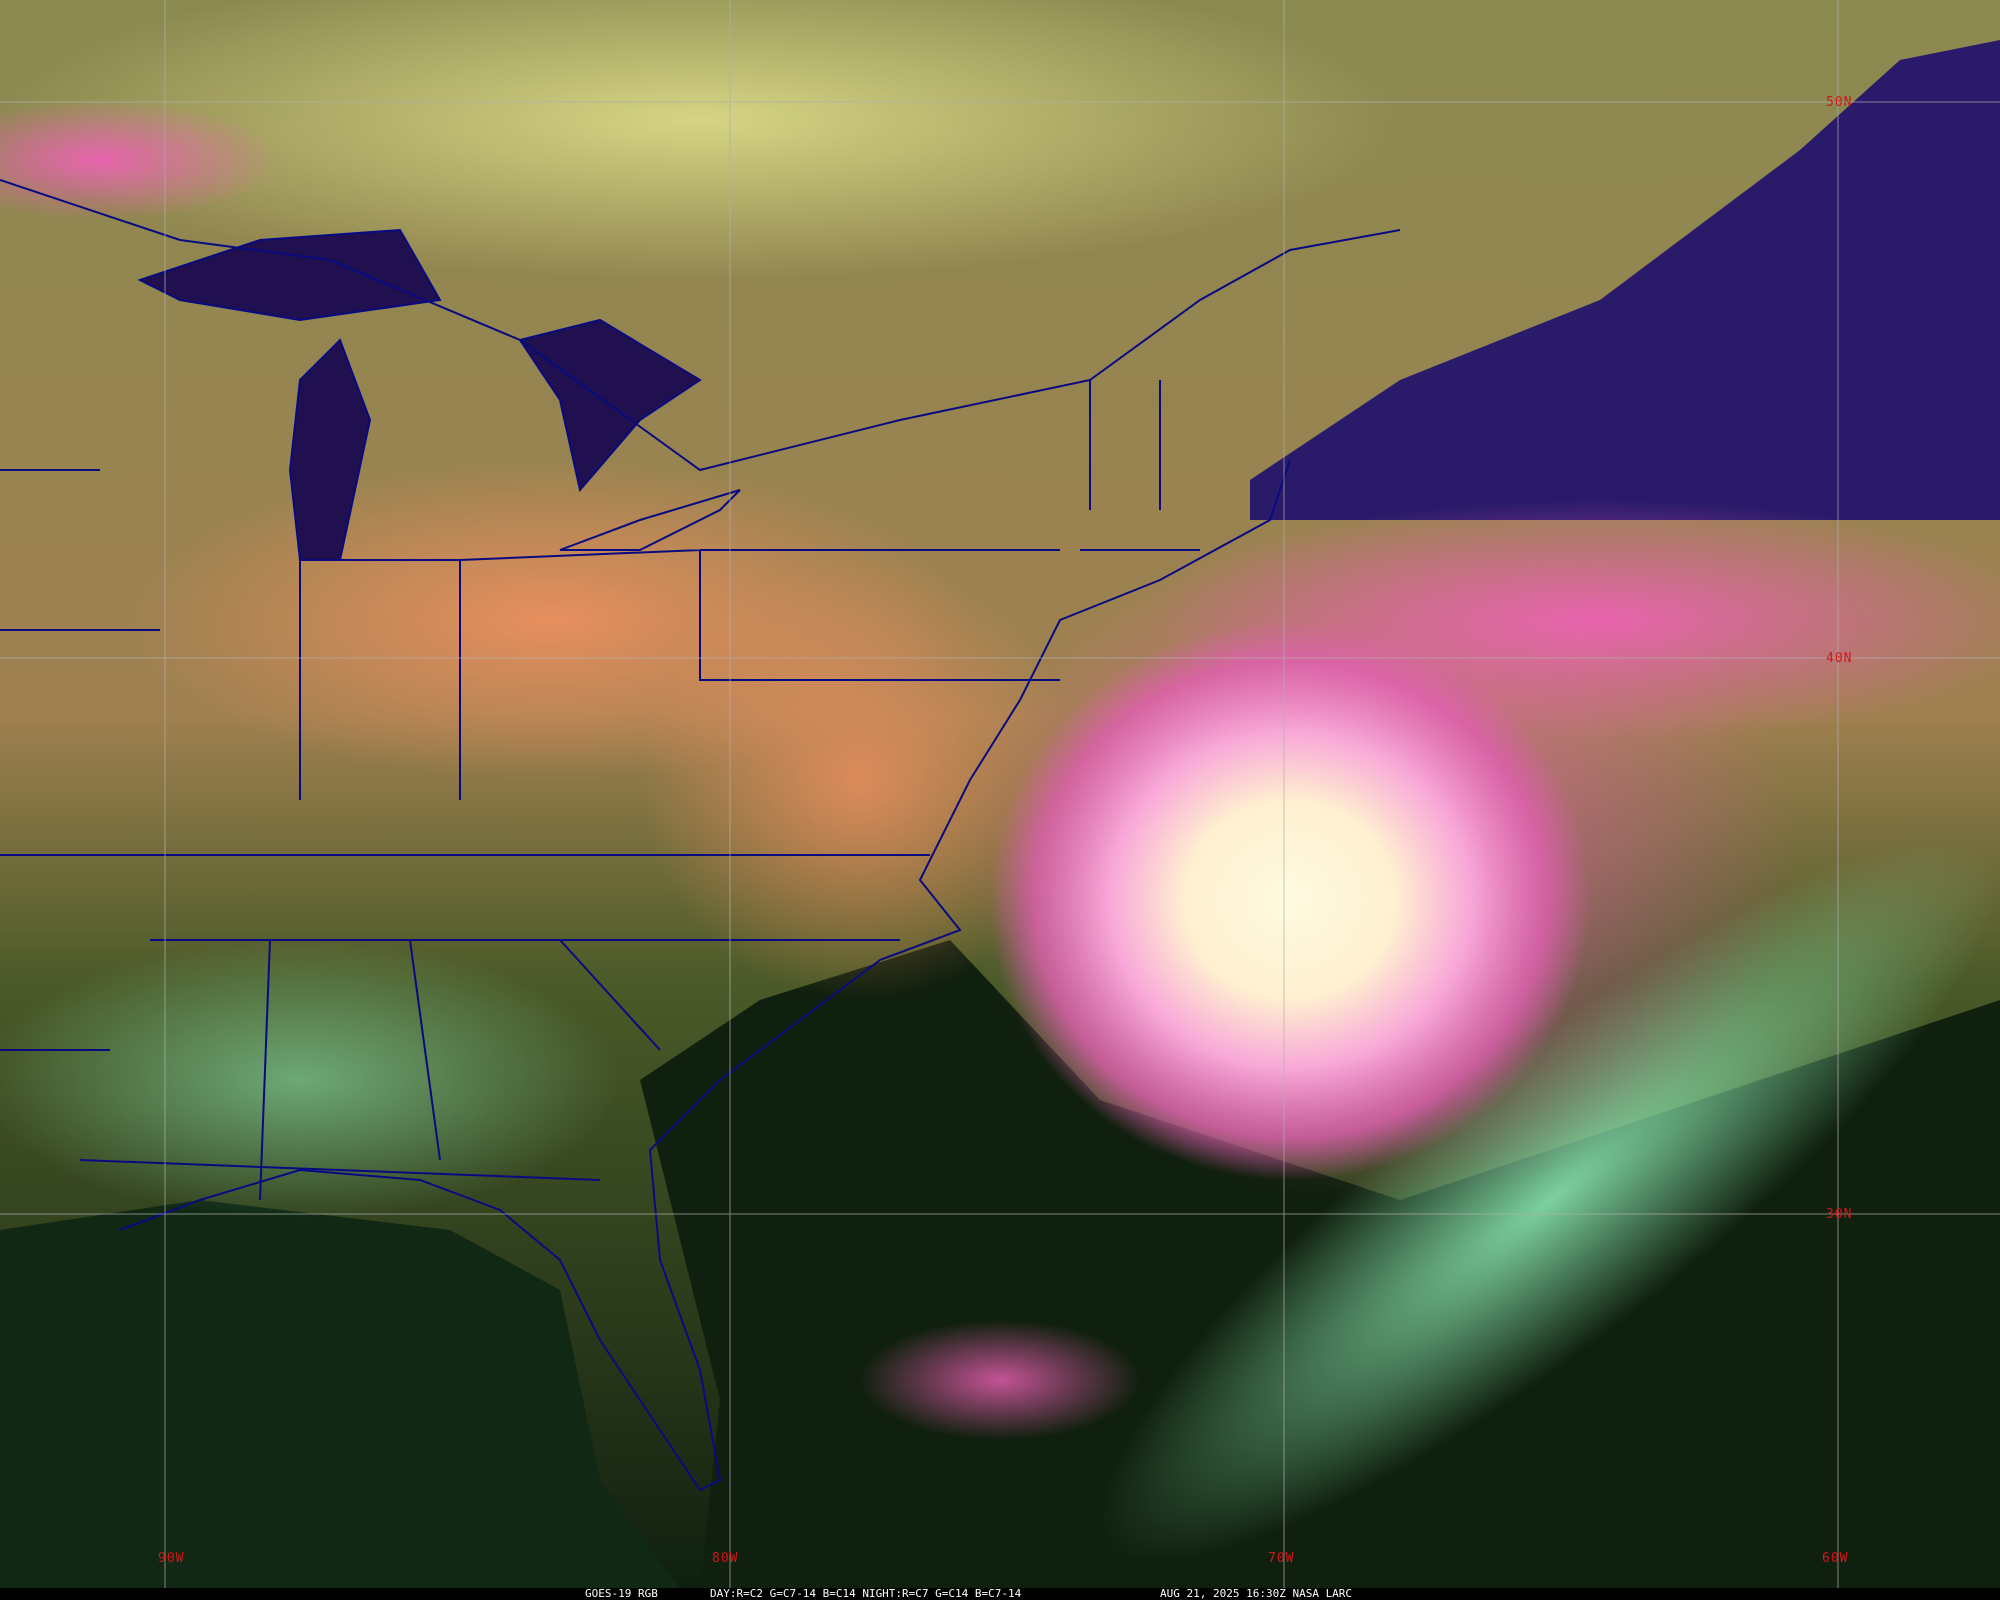  What do you see at coordinates (289, 275) in the screenshot?
I see `lake-superior` at bounding box center [289, 275].